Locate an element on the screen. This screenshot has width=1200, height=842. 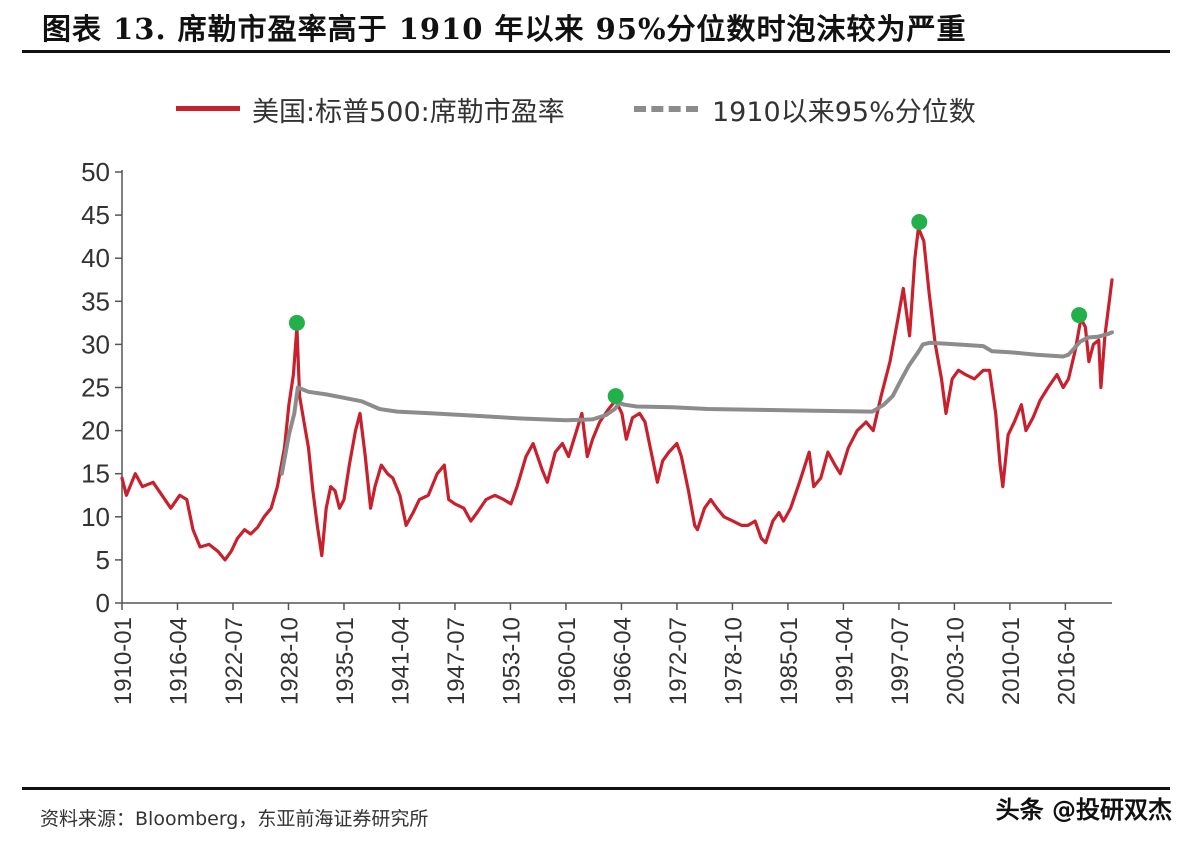
x-tick-label-9: 1966-04 is located at coordinates (622, 661).